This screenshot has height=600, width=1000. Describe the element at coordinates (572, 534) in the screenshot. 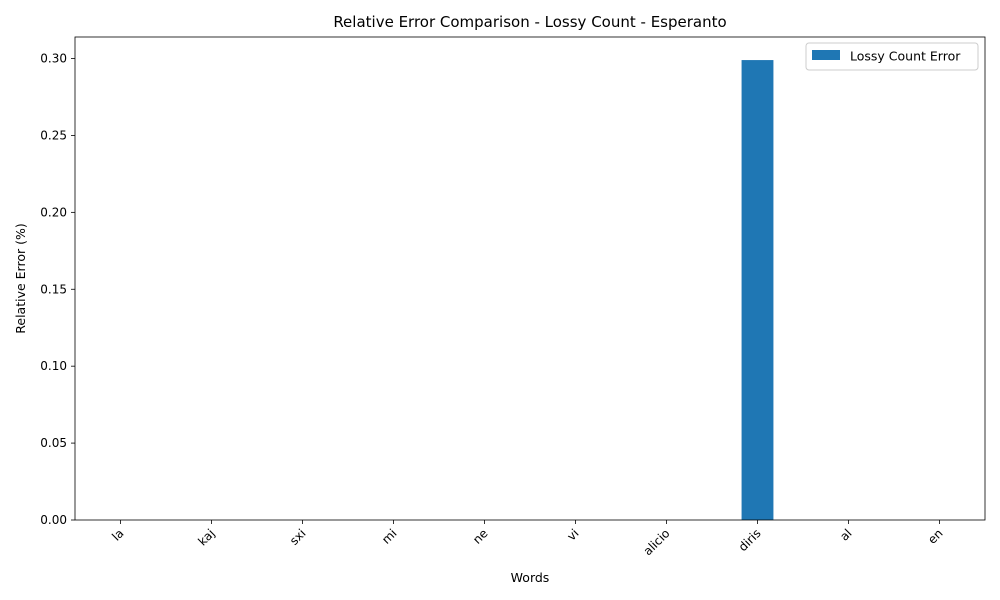

I see `x-tick-label: vi` at that location.